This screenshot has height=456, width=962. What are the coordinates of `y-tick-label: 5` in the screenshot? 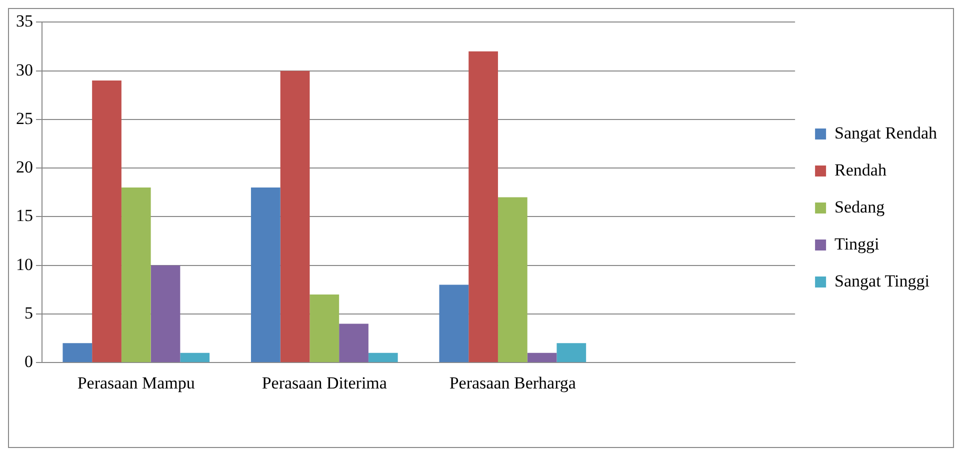 It's located at (28, 312).